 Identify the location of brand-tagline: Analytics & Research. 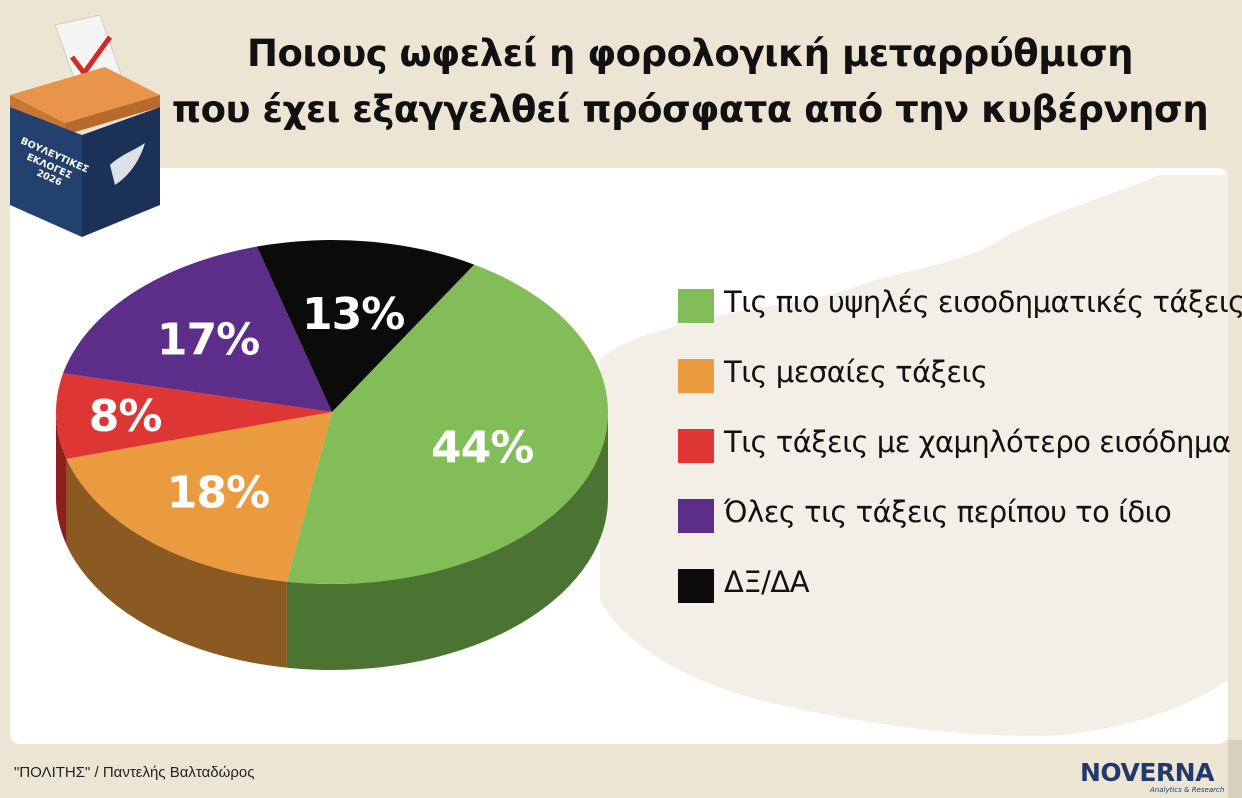
(1187, 790).